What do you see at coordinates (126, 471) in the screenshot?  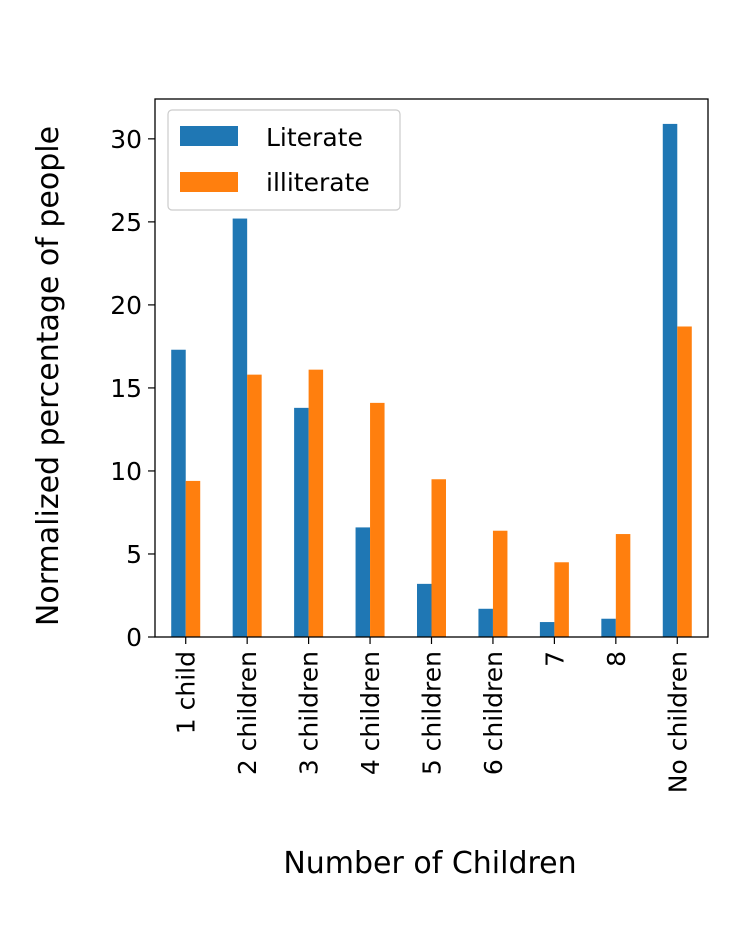 I see `y-tick-label-2: 10` at bounding box center [126, 471].